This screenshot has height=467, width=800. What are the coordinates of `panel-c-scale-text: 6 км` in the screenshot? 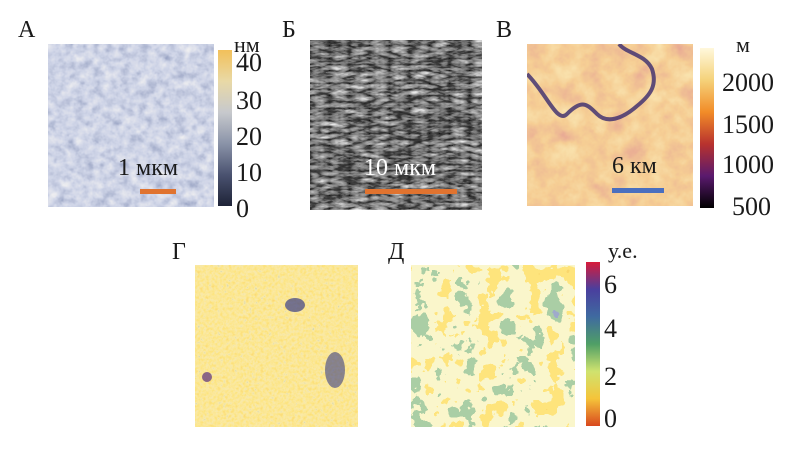 It's located at (634, 166).